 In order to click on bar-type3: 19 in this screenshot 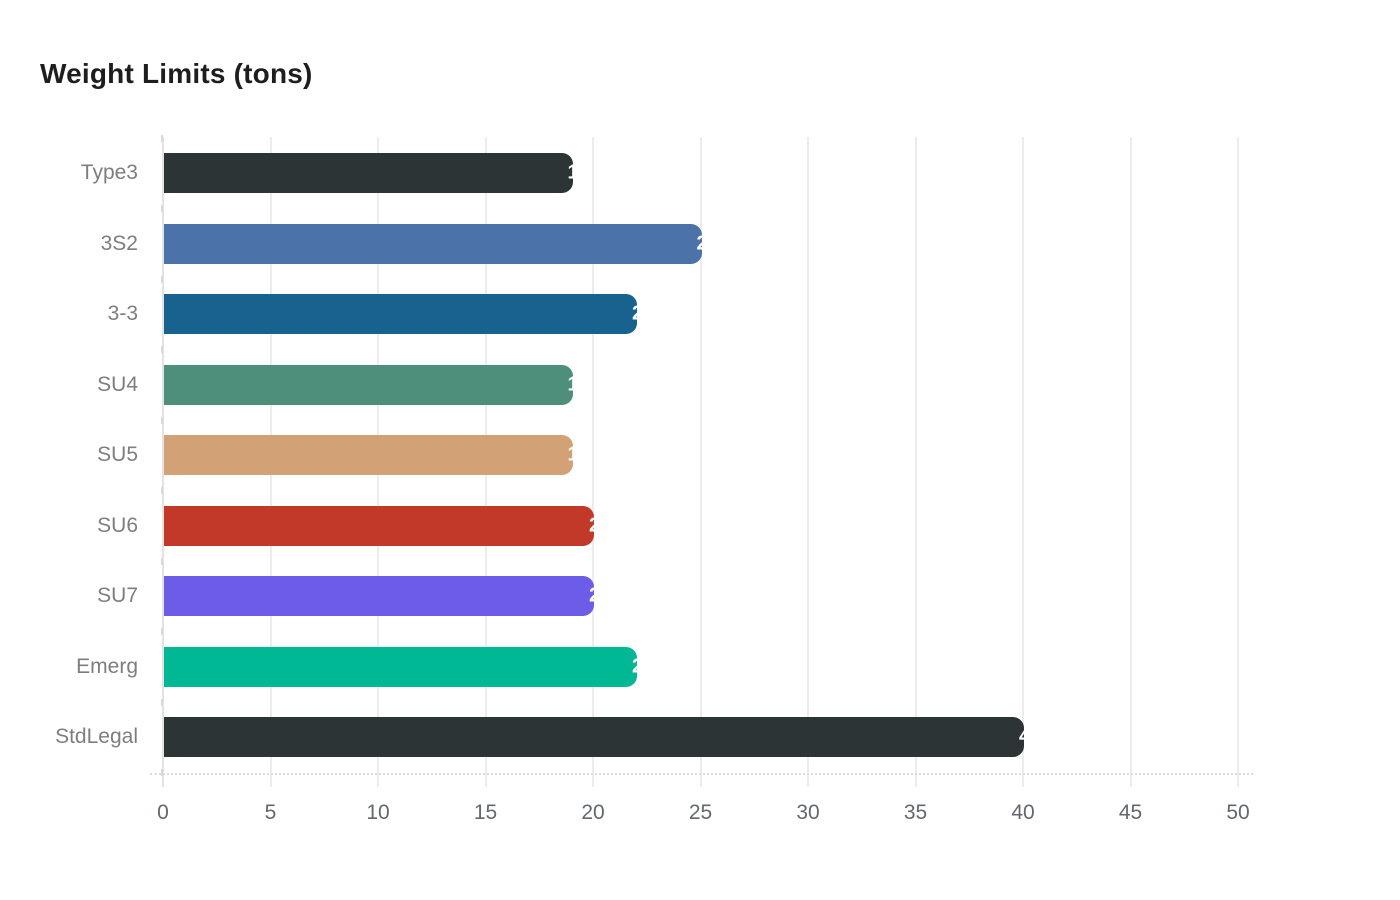, I will do `click(368, 173)`.